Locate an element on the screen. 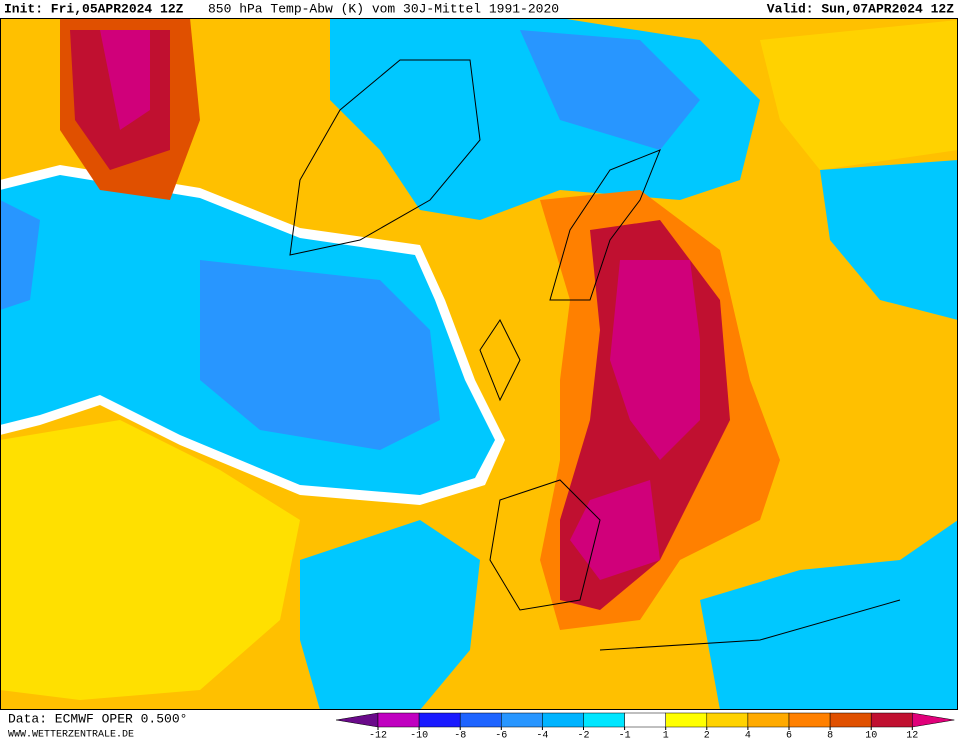 The width and height of the screenshot is (958, 745). legend-label: -1 is located at coordinates (625, 735).